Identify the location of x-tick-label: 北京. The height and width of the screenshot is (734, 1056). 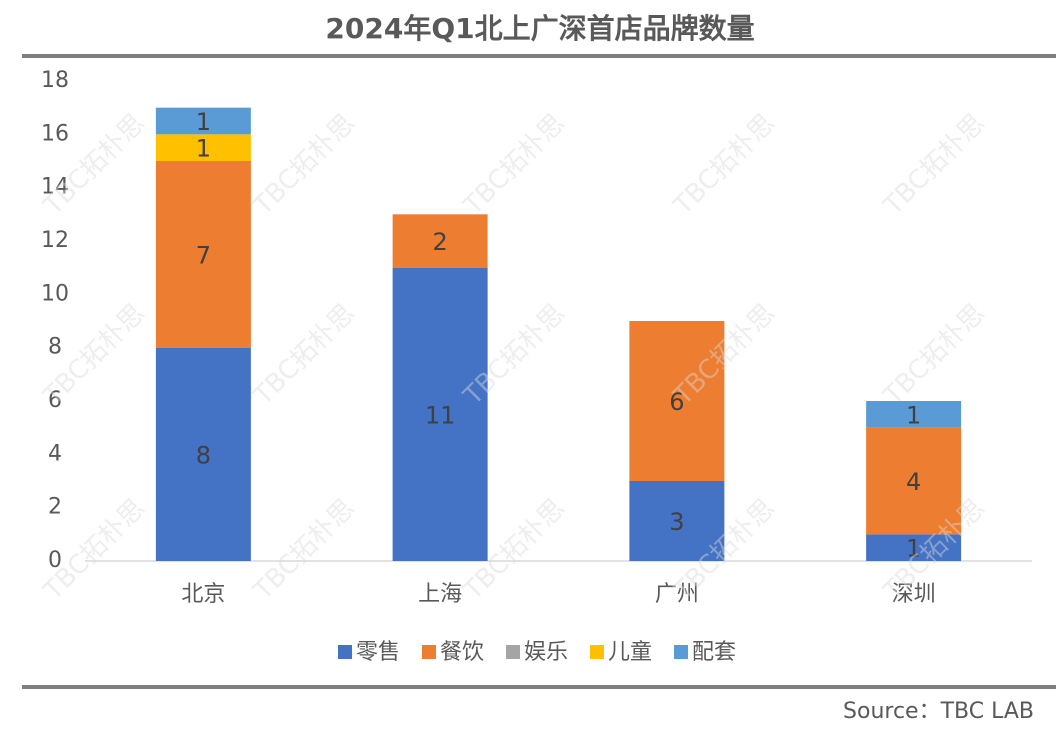
(203, 594).